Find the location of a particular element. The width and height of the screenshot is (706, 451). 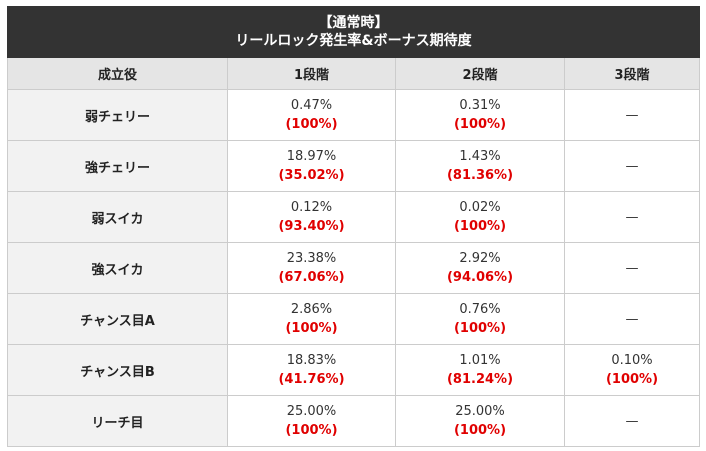

stage-1-cell: 2.86% (100%) is located at coordinates (311, 319).